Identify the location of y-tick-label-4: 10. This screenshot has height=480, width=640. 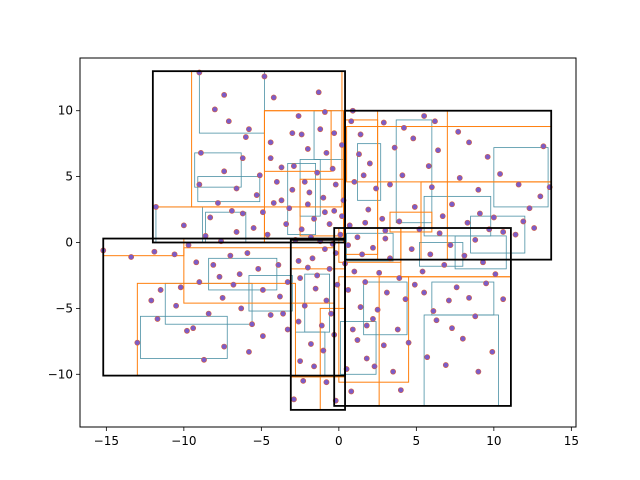
(65, 111).